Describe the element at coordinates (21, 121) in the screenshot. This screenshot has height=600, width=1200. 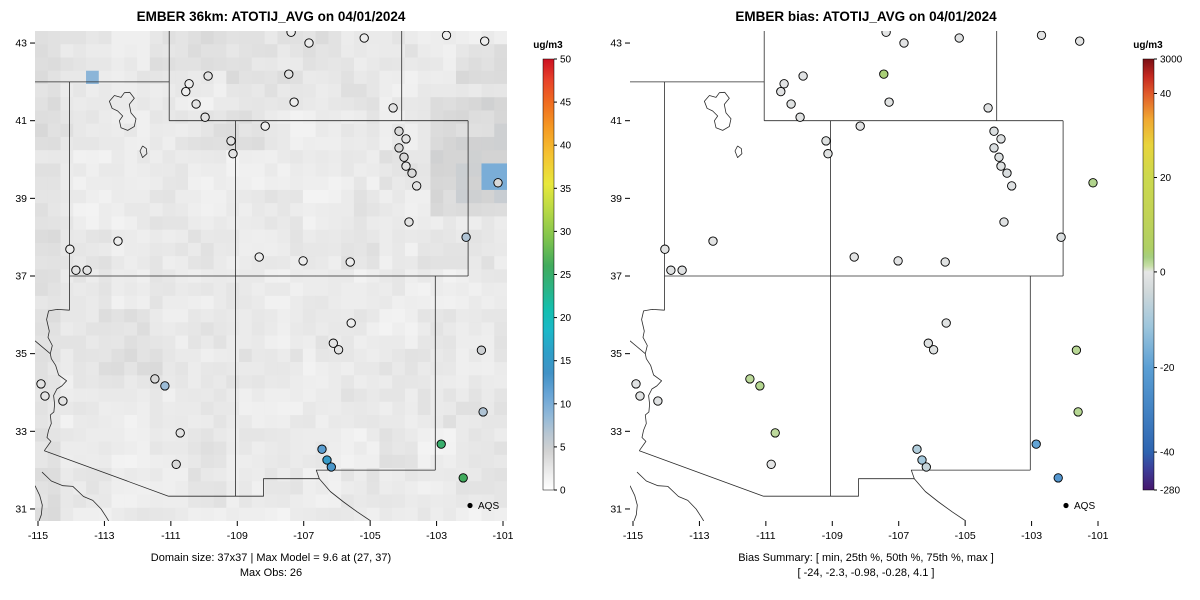
I see `y-tick-label: 41` at that location.